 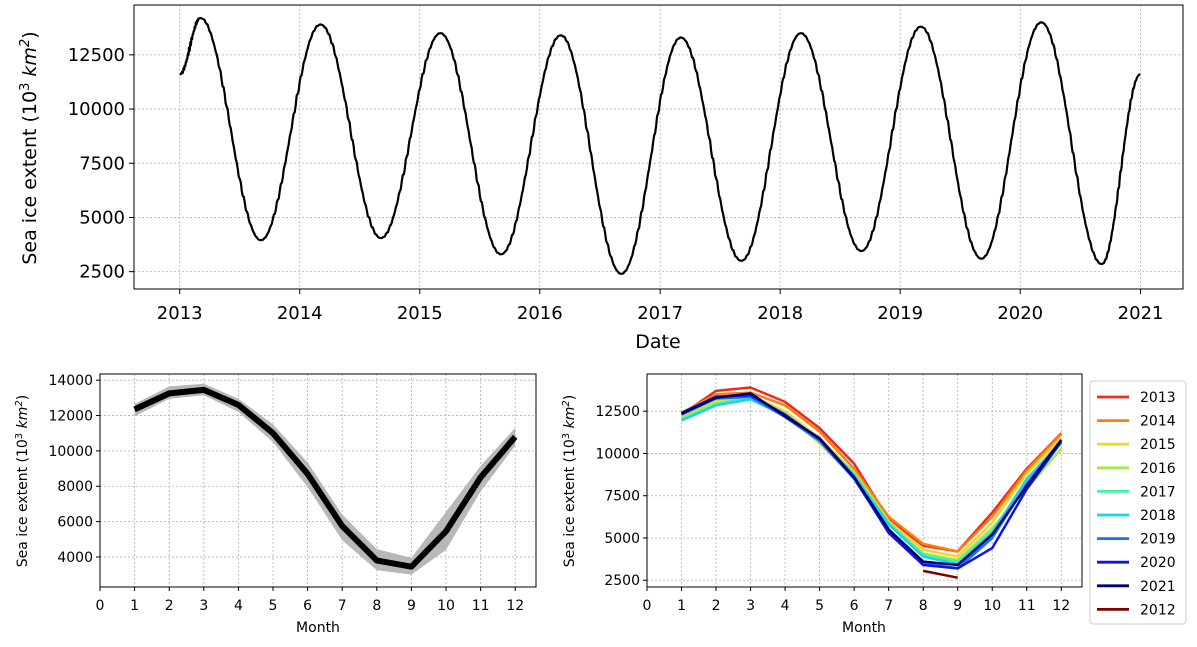 What do you see at coordinates (1138, 502) in the screenshot?
I see `bottom-right-legend: 2013 2014 2015 2016 2017 2018 2019 2020 2021 2012` at bounding box center [1138, 502].